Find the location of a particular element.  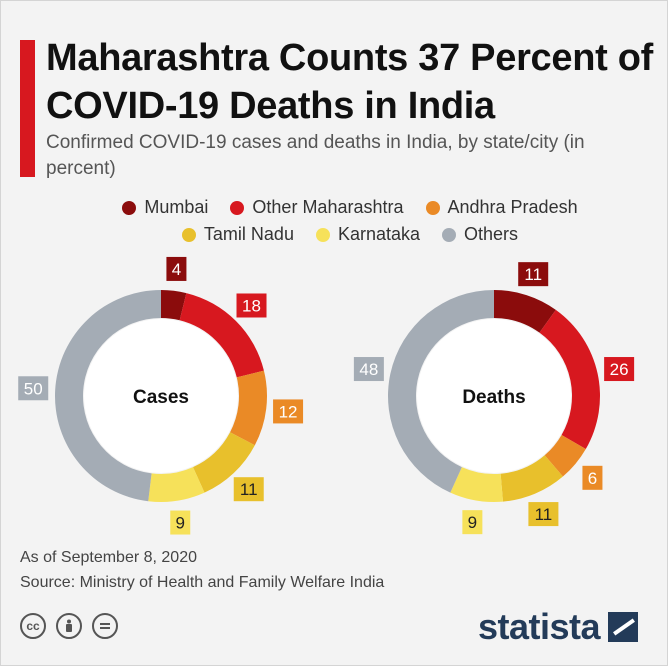

legend-item-tamil-nadu: Tamil Nadu is located at coordinates (237, 234).